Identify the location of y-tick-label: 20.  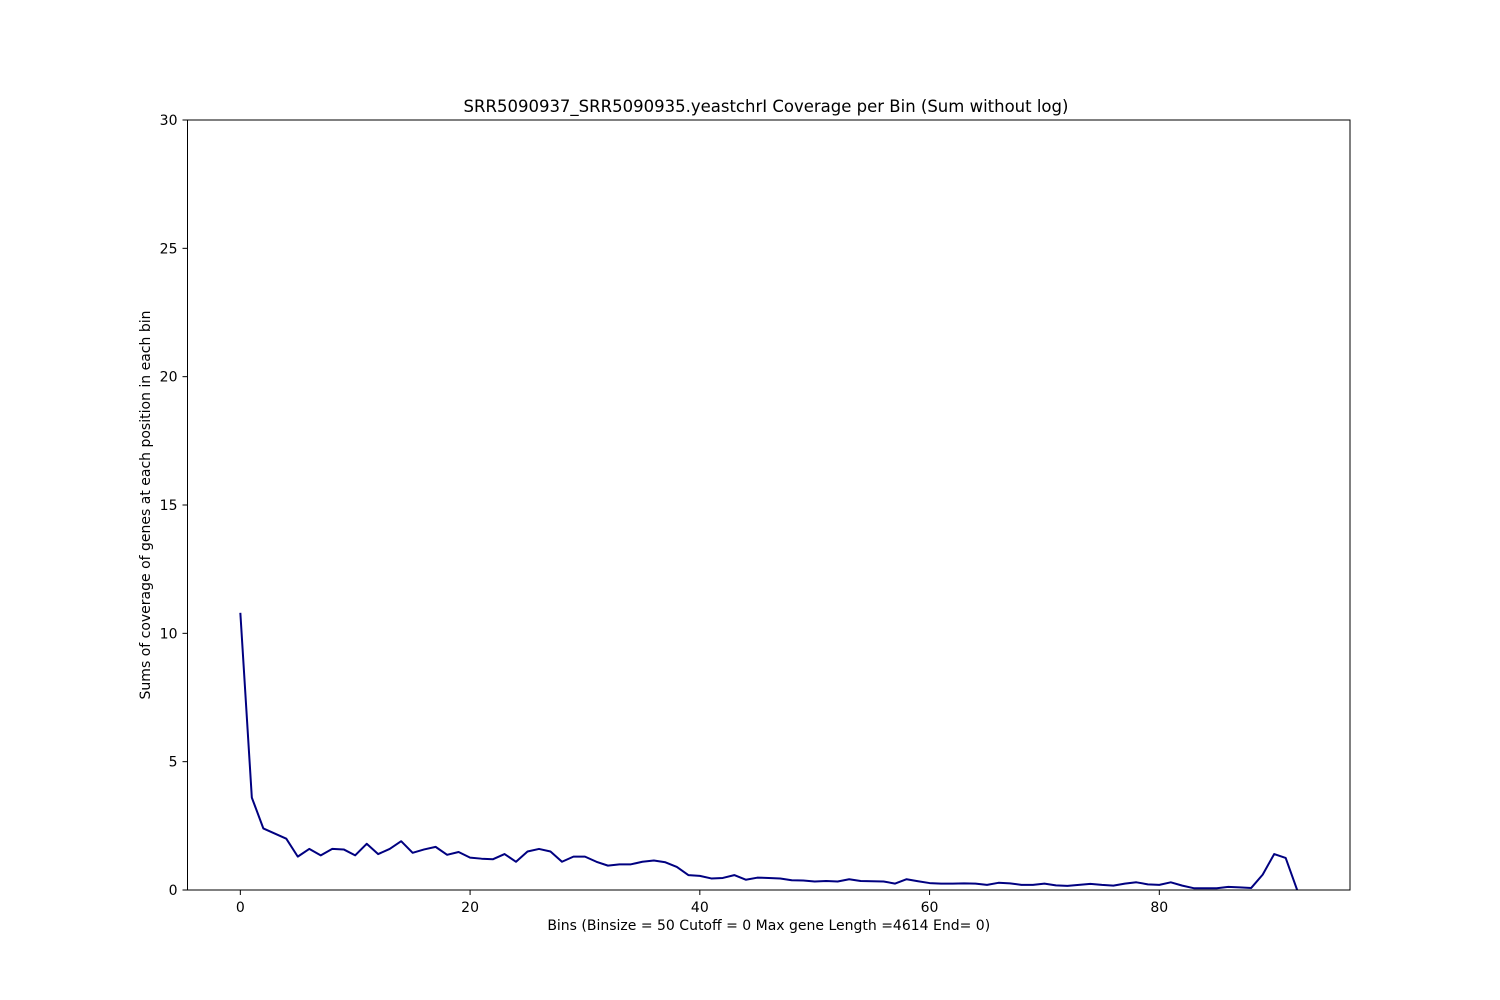
(169, 378).